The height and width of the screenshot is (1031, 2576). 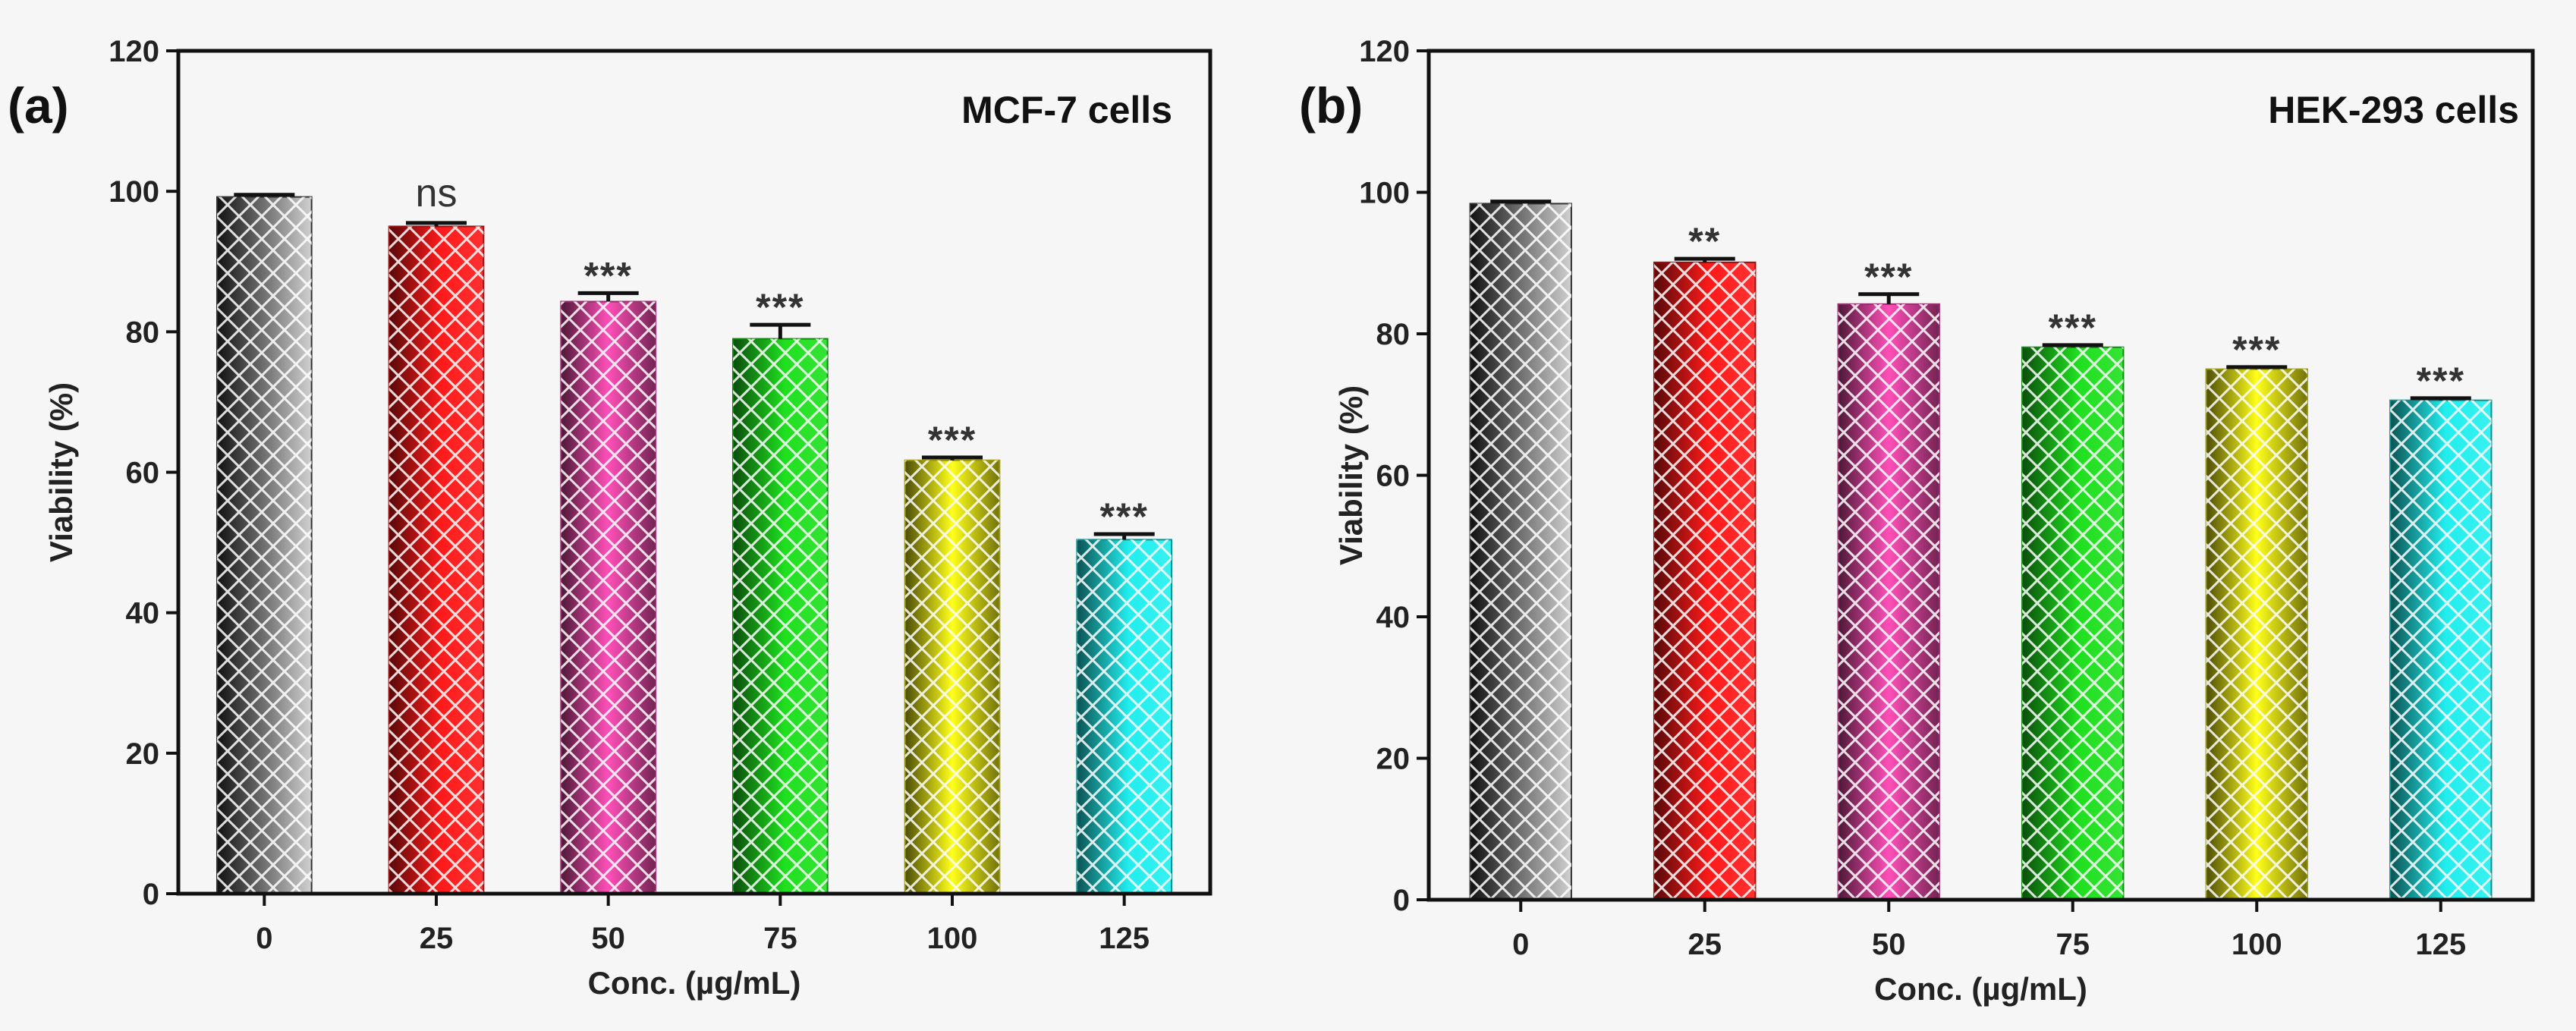 I want to click on cell-line-title: HEK-293 cells, so click(x=2393, y=110).